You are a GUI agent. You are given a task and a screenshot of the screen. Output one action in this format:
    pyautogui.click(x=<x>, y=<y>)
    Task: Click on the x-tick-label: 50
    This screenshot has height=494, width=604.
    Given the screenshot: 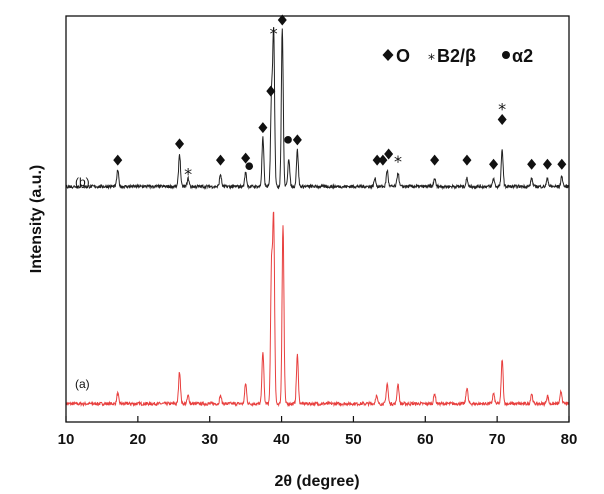 What is the action you would take?
    pyautogui.click(x=353, y=439)
    